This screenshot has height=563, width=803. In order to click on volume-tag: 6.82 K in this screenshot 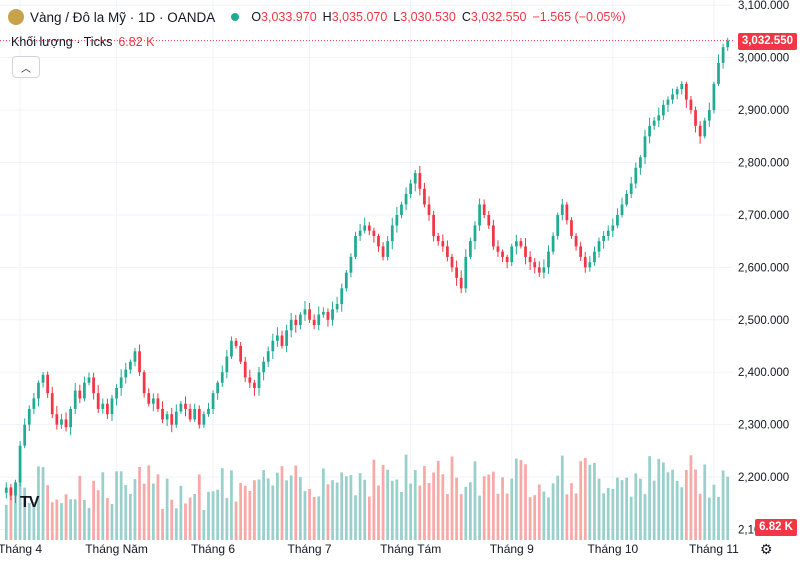, I will do `click(776, 527)`.